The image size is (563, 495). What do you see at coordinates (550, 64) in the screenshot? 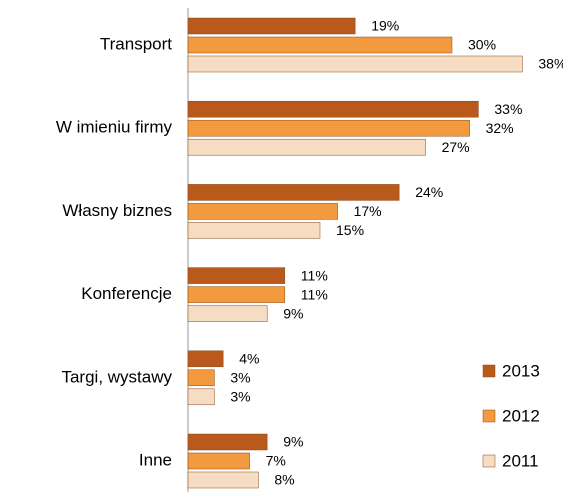
I see `value-label: 38%` at bounding box center [550, 64].